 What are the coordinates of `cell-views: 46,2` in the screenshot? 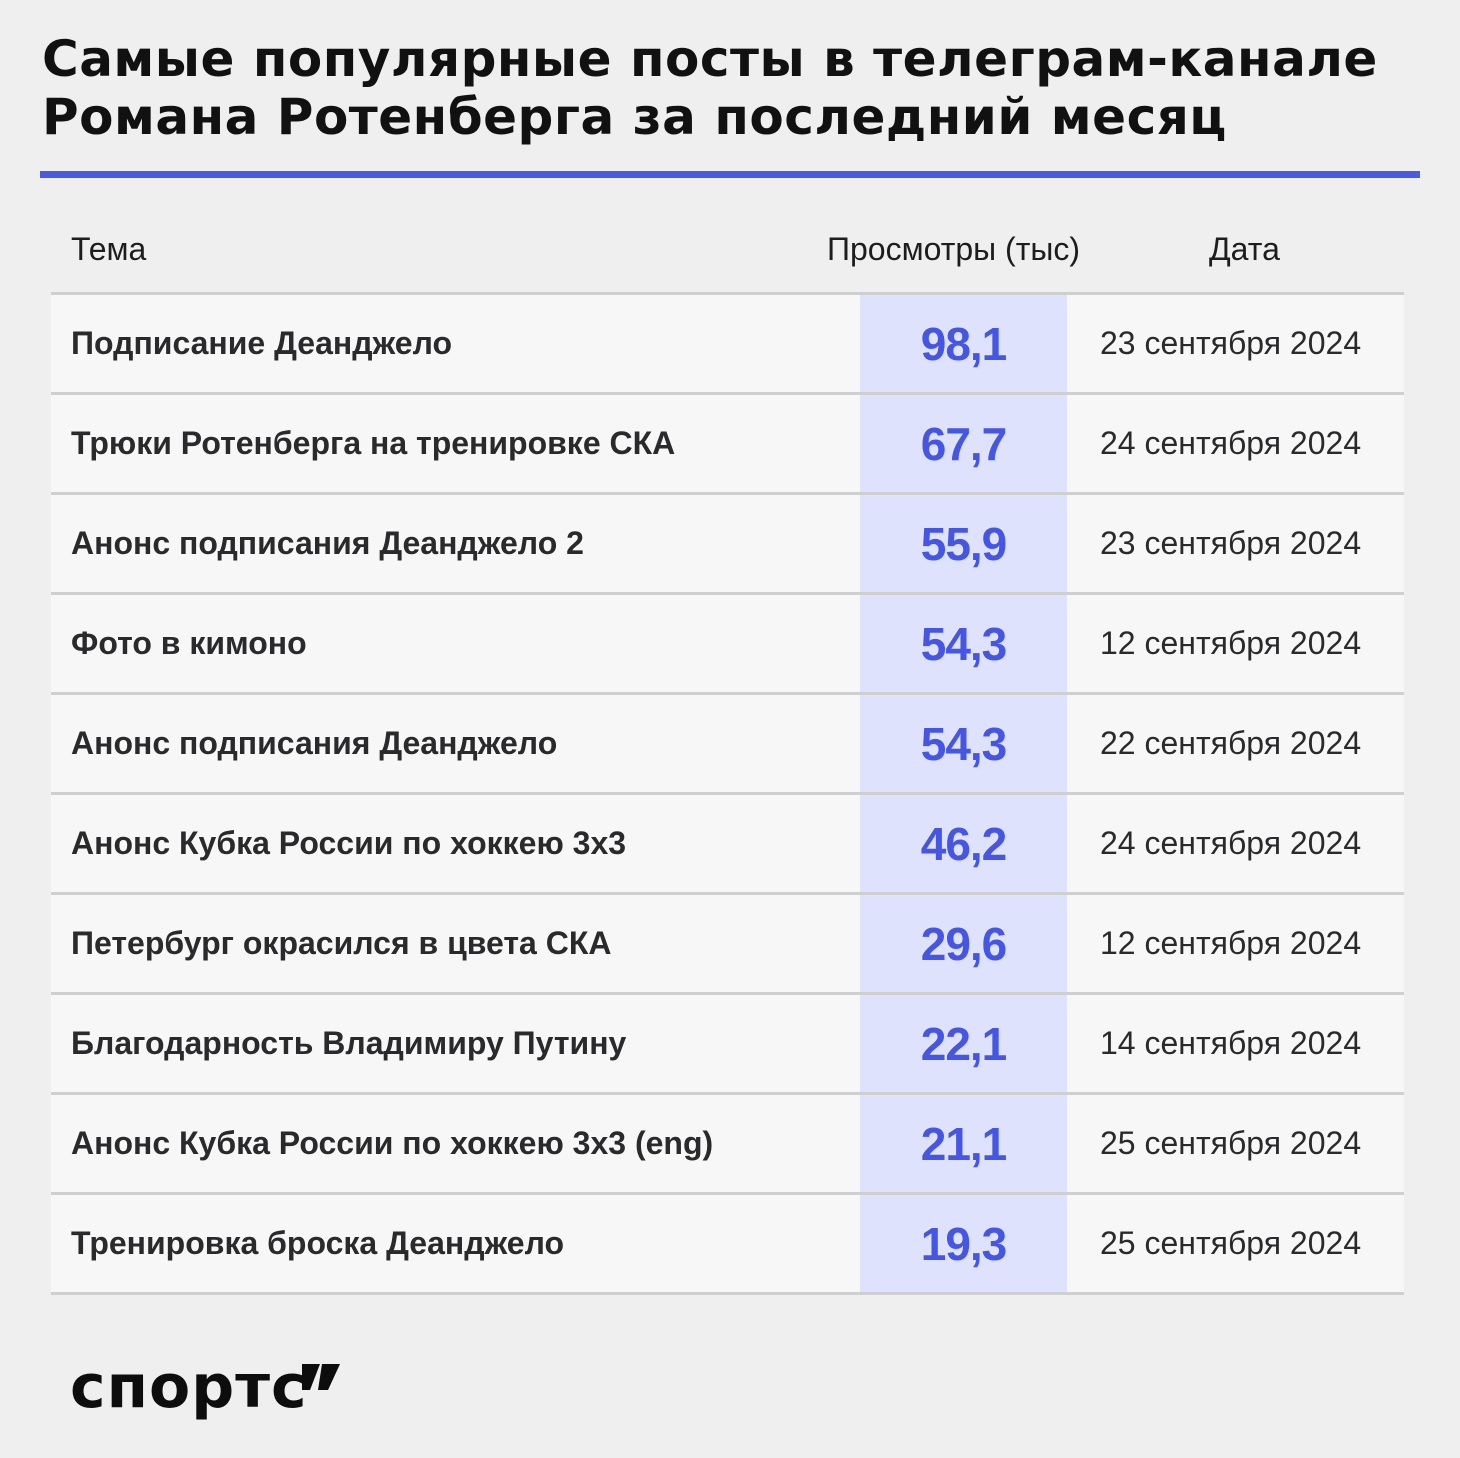 It's located at (964, 844).